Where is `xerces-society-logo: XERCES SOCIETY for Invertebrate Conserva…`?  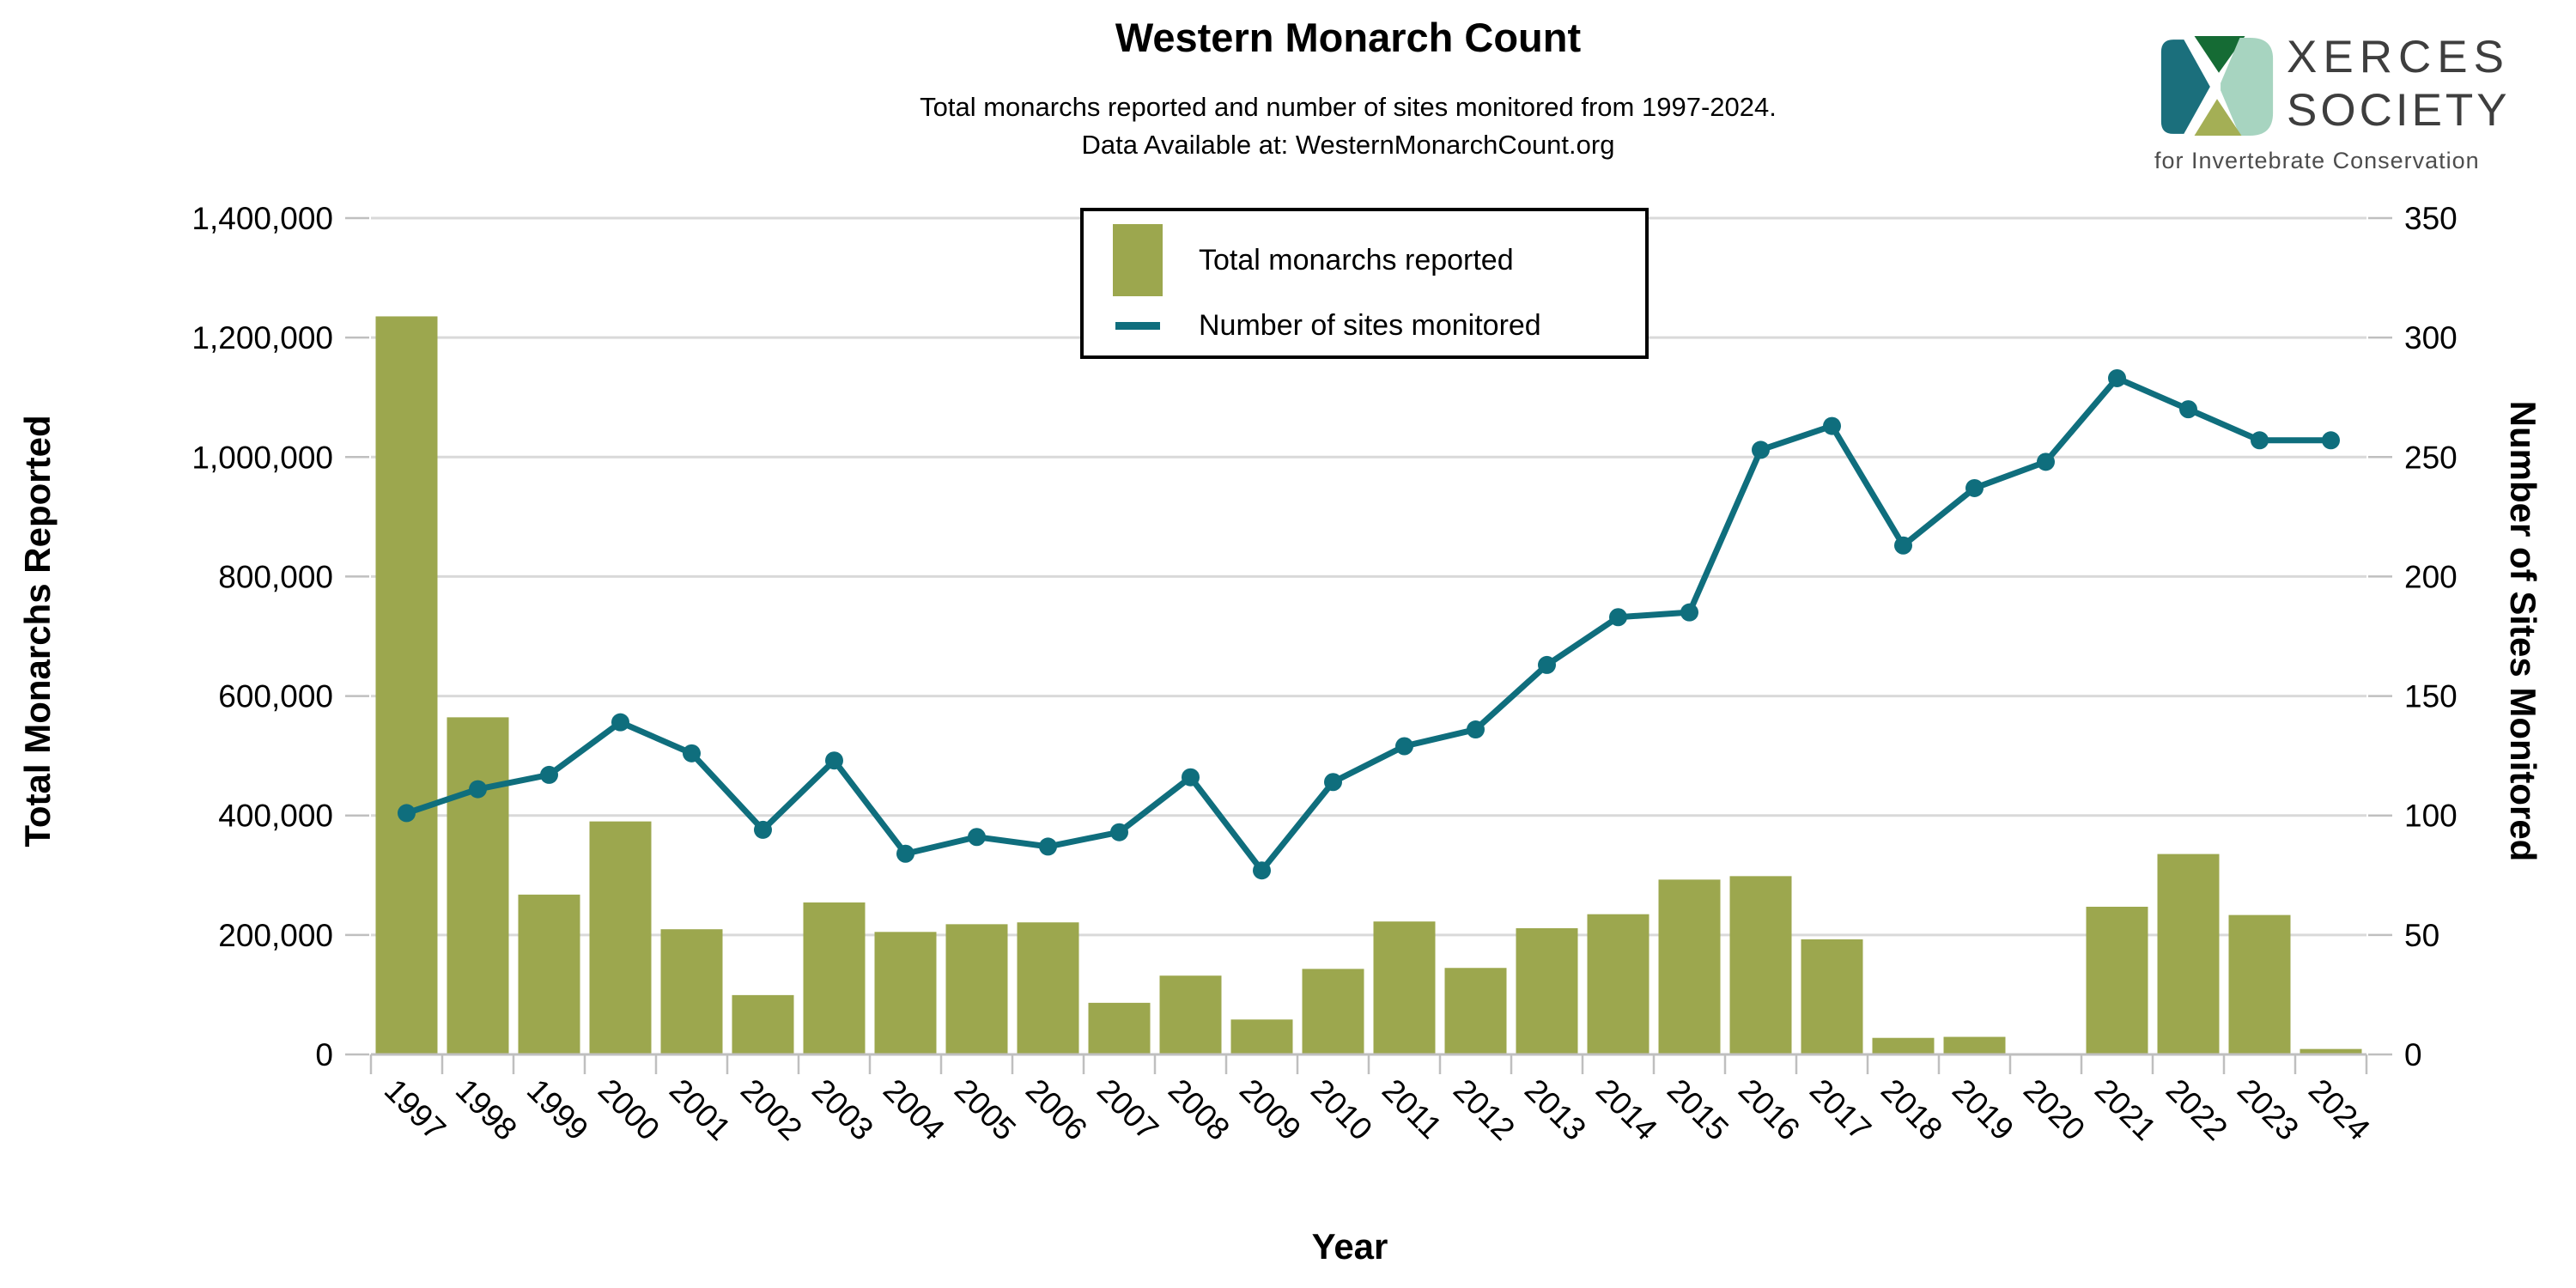 xerces-society-logo: XERCES SOCIETY for Invertebrate Conserva… is located at coordinates (2336, 106).